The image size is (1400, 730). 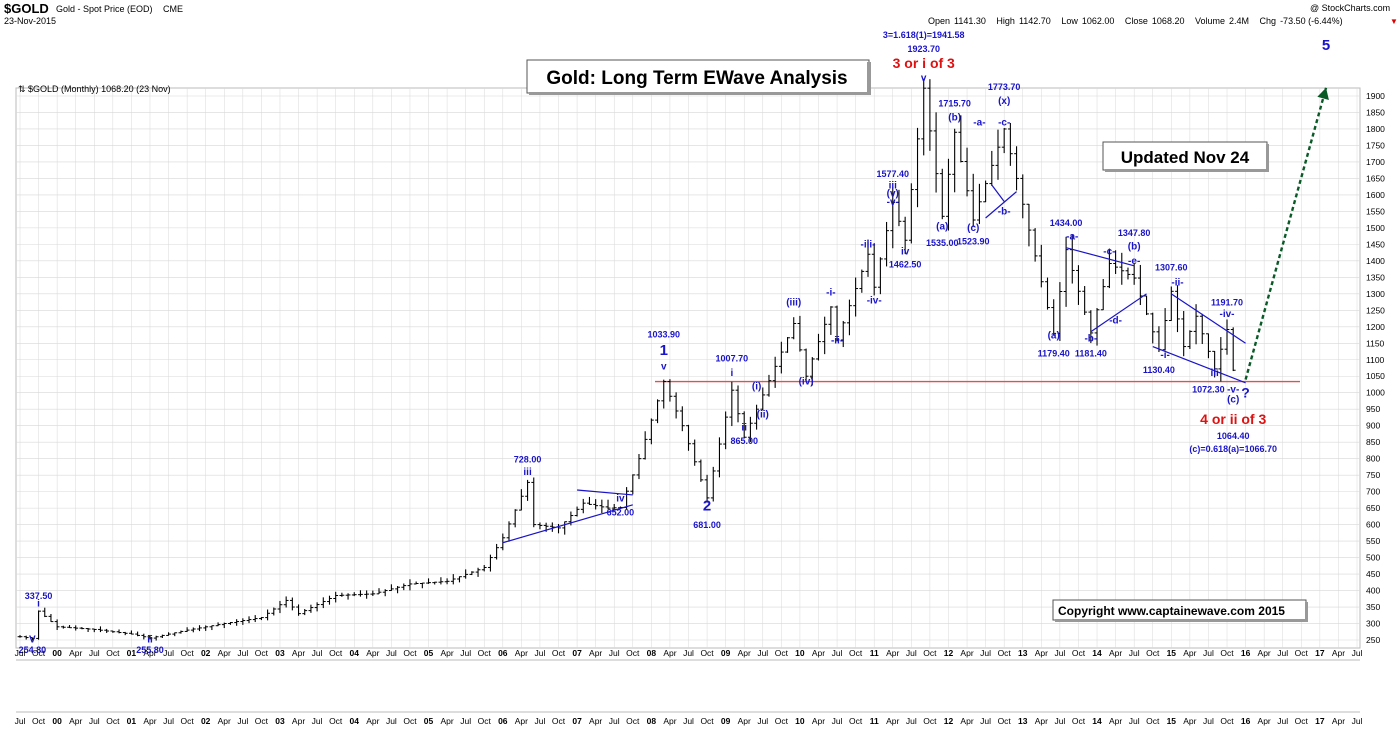 What do you see at coordinates (1375, 145) in the screenshot?
I see `y-tick-label: 1750` at bounding box center [1375, 145].